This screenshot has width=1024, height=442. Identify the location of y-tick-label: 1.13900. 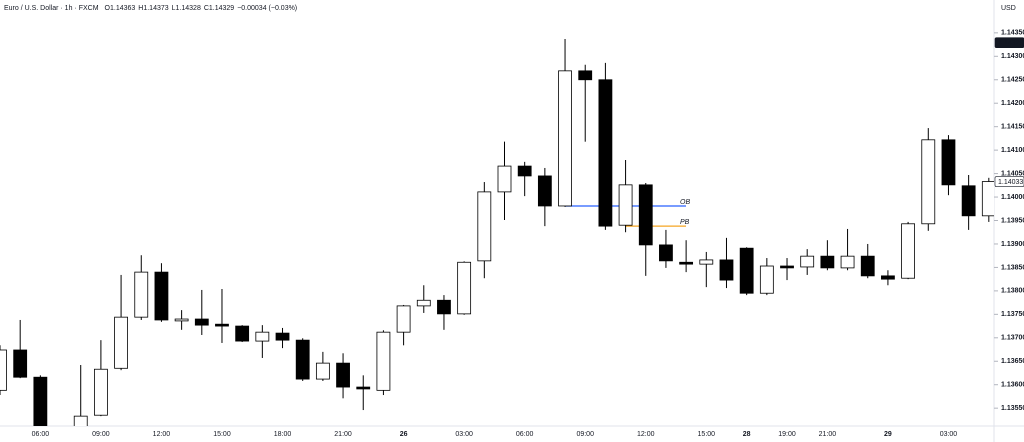
(1012, 244).